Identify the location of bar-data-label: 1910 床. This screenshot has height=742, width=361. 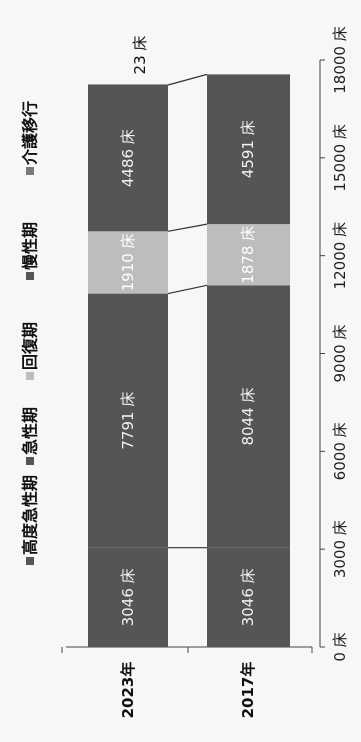
(128, 262).